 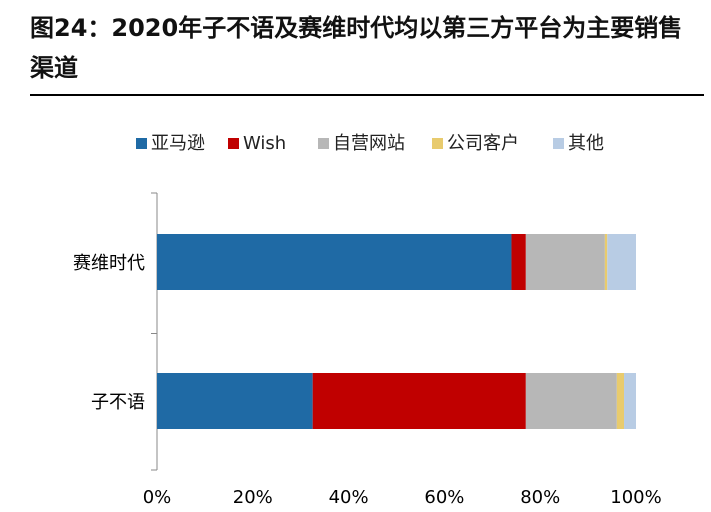 I want to click on legend-item: Wish, so click(x=257, y=143).